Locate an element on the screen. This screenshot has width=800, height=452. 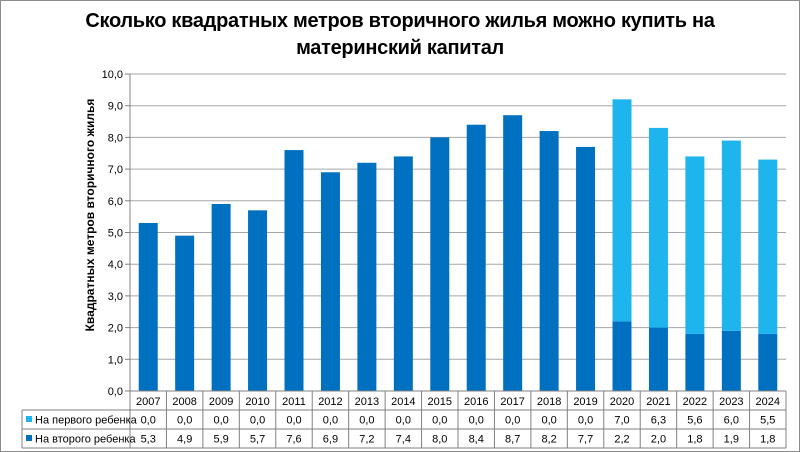
x-tick-label: 2011 is located at coordinates (294, 402).